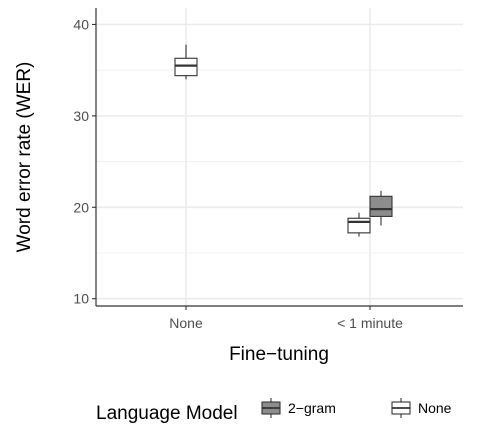  Describe the element at coordinates (435, 408) in the screenshot. I see `legend-label: None` at that location.